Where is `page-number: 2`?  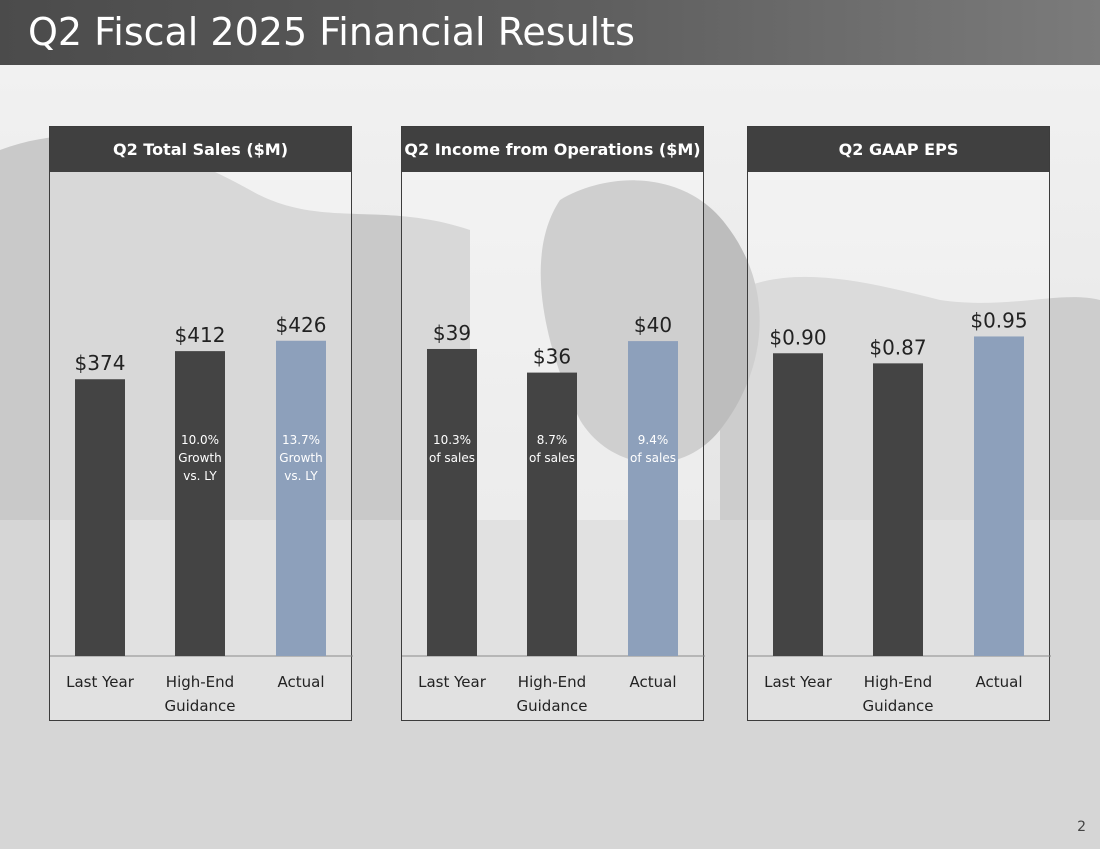 page-number: 2 is located at coordinates (1081, 827).